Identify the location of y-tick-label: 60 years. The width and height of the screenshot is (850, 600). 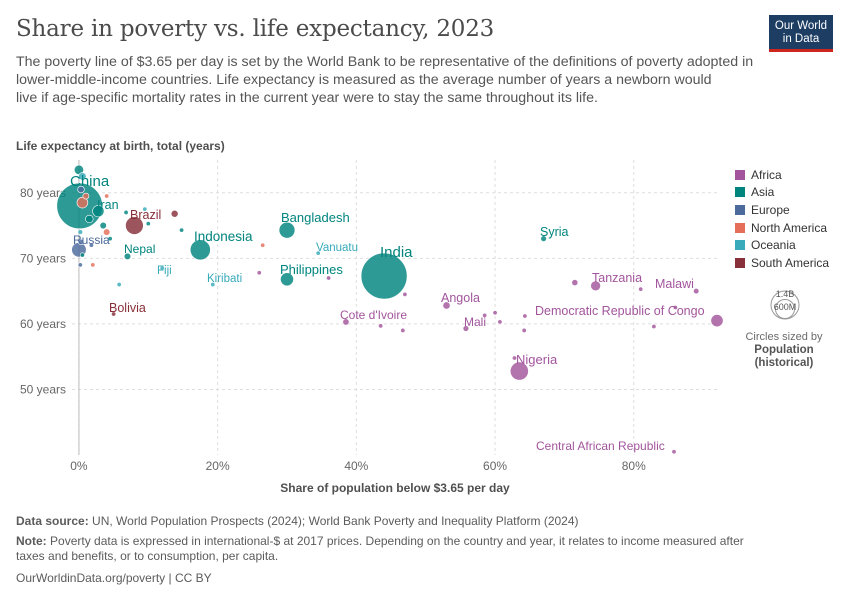
(43, 324).